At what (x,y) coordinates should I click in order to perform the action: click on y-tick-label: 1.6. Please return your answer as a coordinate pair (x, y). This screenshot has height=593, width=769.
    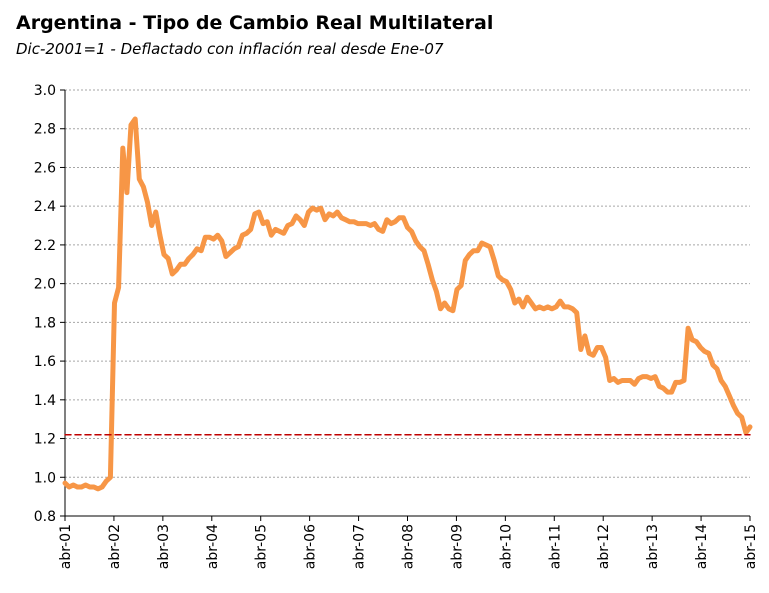
    Looking at the image, I should click on (45, 362).